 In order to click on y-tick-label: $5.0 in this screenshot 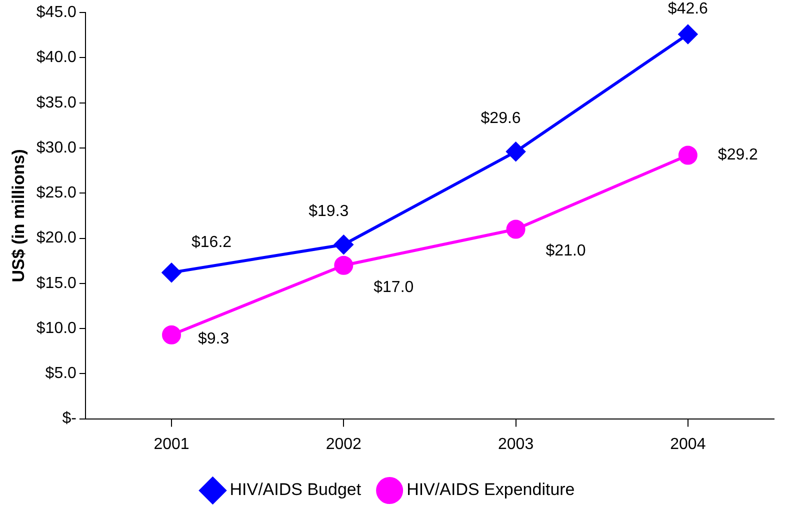, I will do `click(61, 373)`.